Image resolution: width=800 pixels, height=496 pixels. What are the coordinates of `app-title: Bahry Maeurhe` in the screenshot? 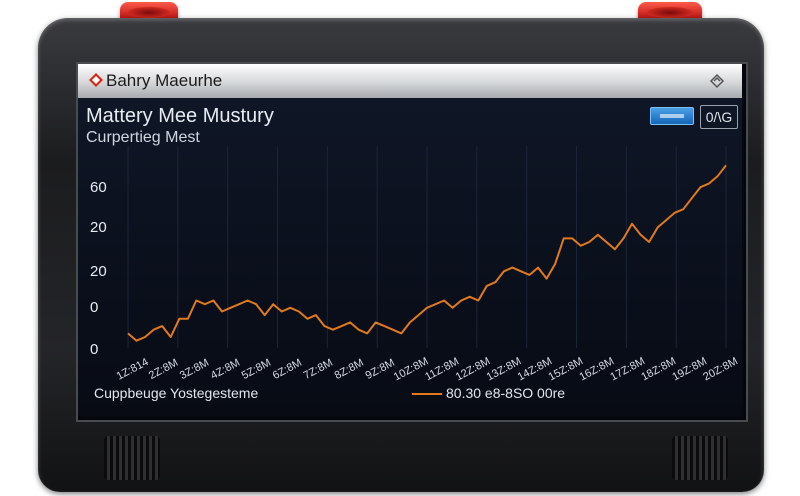 It's located at (164, 80).